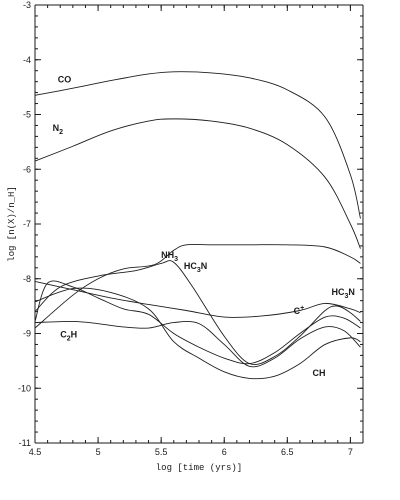  I want to click on y-tick-label: -9, so click(27, 334).